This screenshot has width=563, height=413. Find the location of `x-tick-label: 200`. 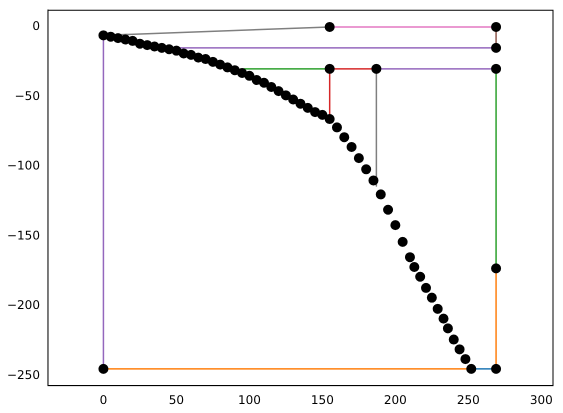

x-tick-label: 200 is located at coordinates (395, 399).